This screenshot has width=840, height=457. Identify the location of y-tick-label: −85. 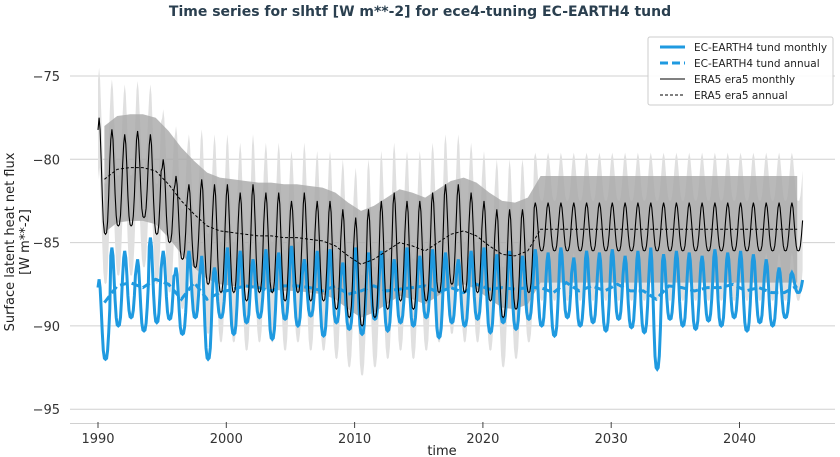
(46, 244).